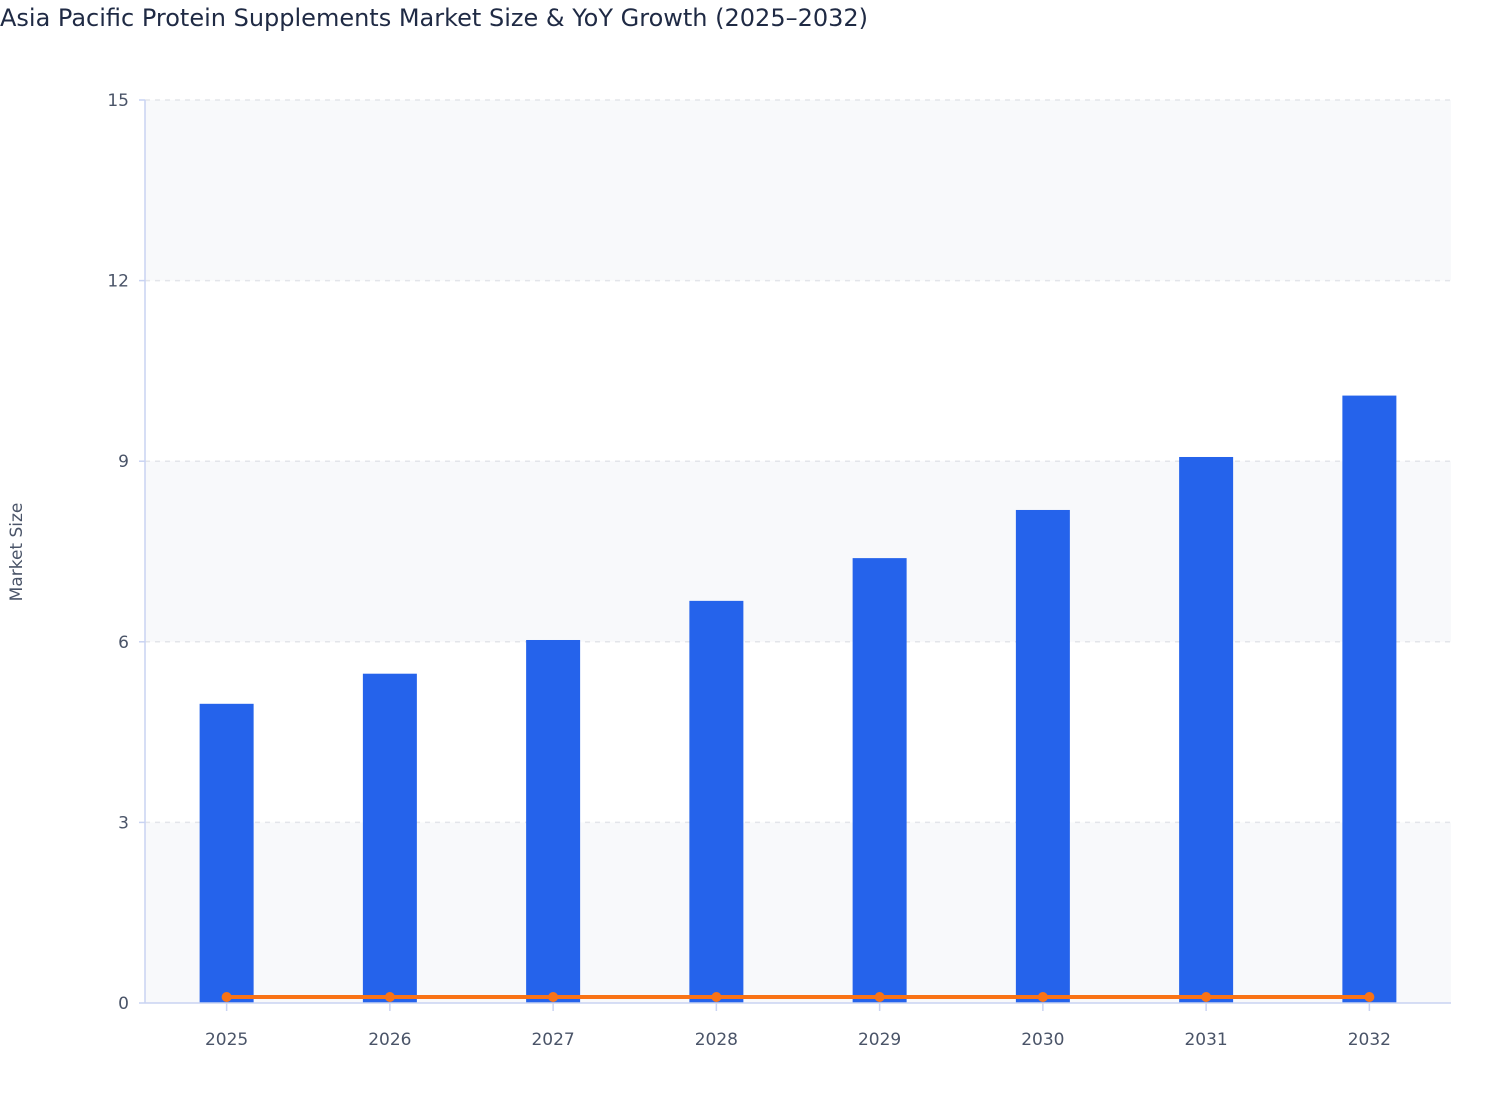 The image size is (1508, 1120). What do you see at coordinates (1206, 996) in the screenshot?
I see `growth-point-2031` at bounding box center [1206, 996].